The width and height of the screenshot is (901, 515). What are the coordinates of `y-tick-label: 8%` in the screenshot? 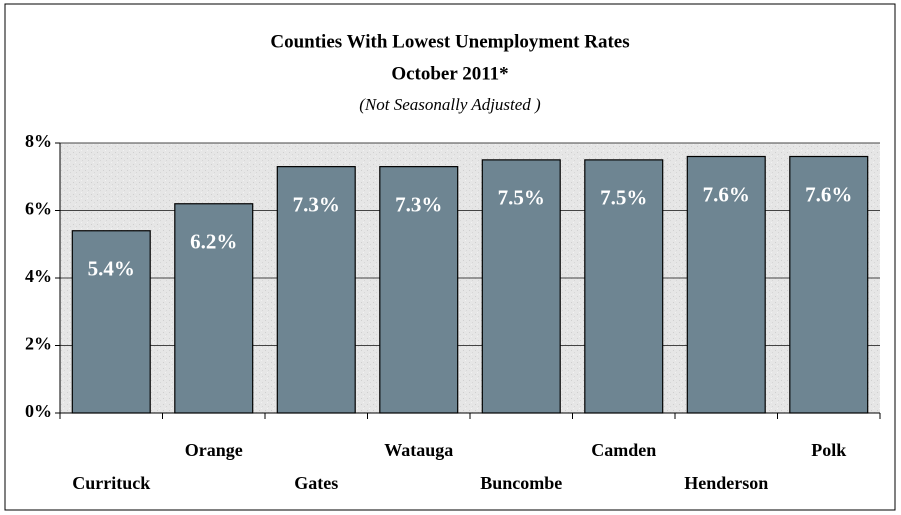 It's located at (38, 141).